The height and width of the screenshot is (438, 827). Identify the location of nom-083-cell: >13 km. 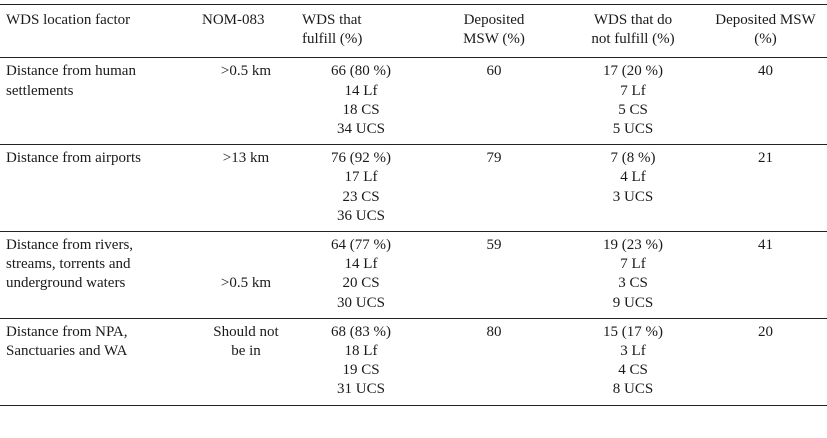
(246, 158).